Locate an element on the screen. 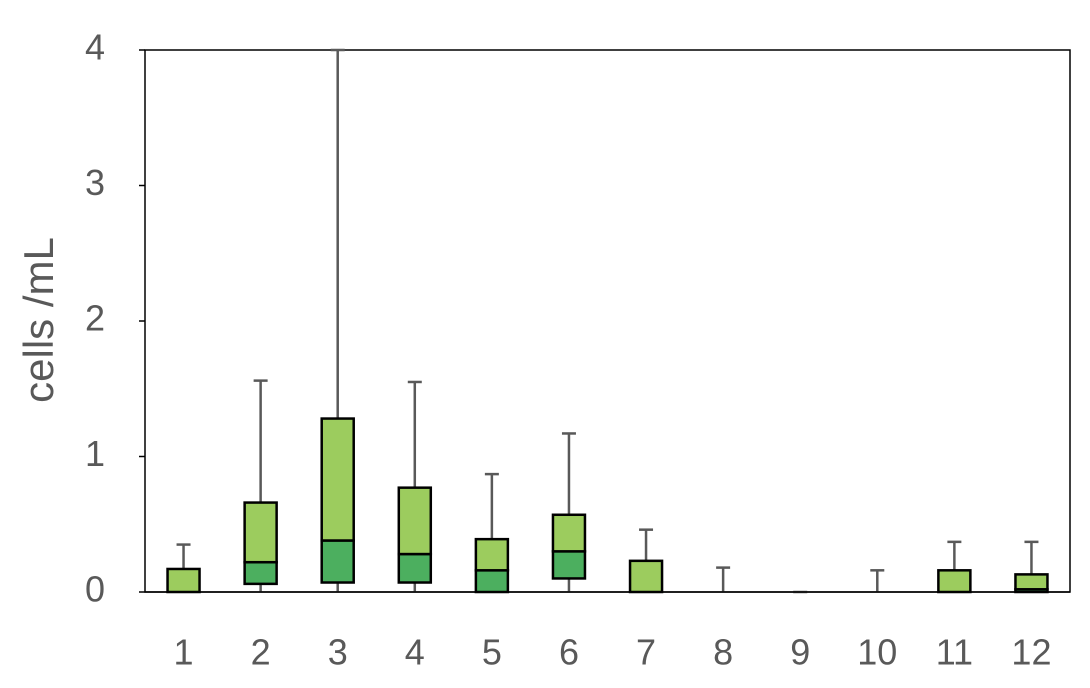 The width and height of the screenshot is (1090, 688). x-tick-label: 5 is located at coordinates (492, 652).